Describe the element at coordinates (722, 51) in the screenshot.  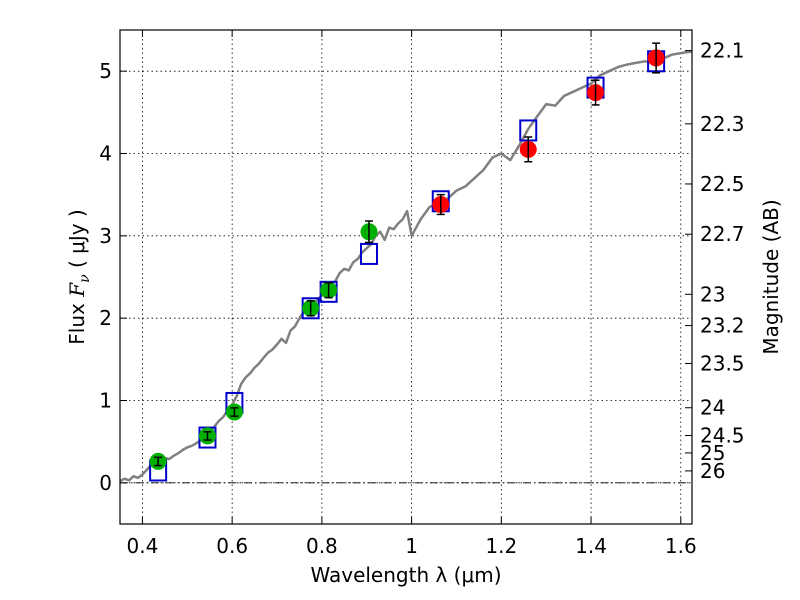
I see `magnitude-tick-label: 22.1` at that location.